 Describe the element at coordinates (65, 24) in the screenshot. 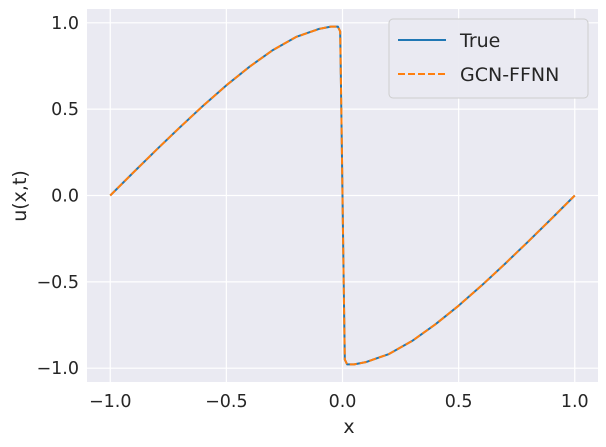

I see `y-tick-label: 1.0` at that location.